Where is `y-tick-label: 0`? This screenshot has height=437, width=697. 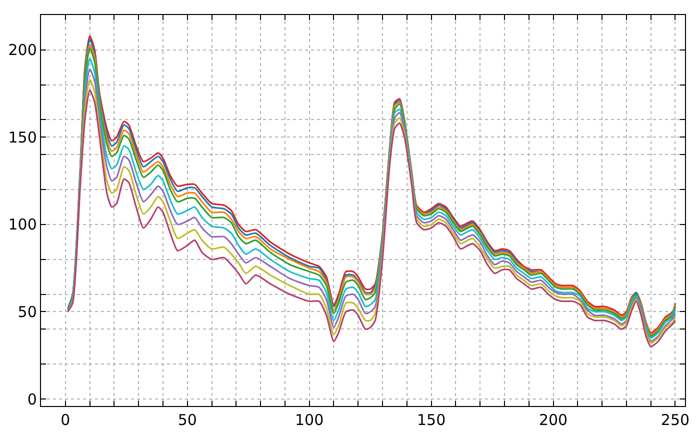
y-tick-label: 0 is located at coordinates (32, 399).